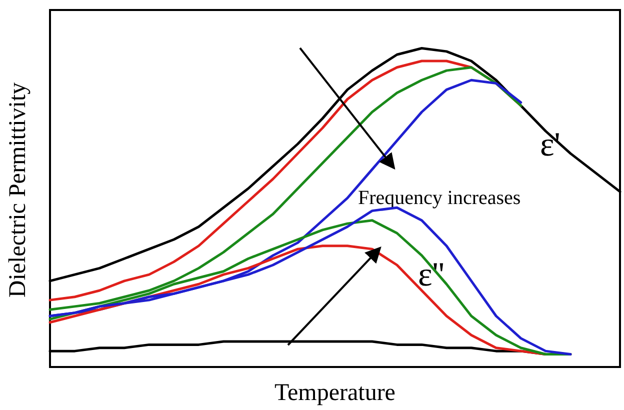 Image resolution: width=624 pixels, height=410 pixels. I want to click on x-axis-title: Temperature, so click(335, 393).